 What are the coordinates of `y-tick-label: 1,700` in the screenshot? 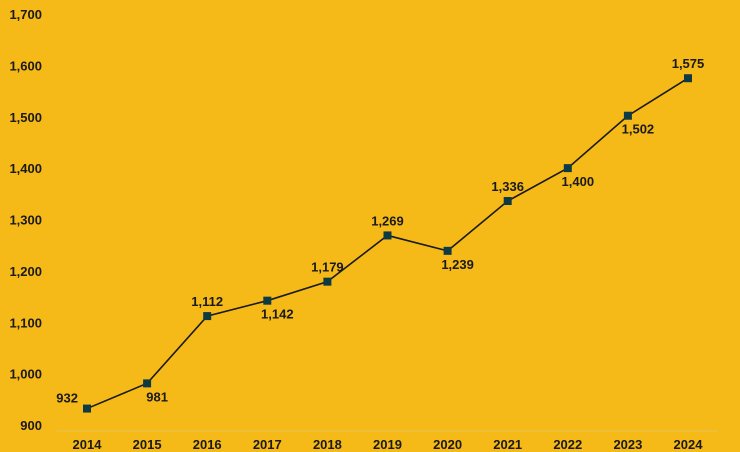 It's located at (25, 14).